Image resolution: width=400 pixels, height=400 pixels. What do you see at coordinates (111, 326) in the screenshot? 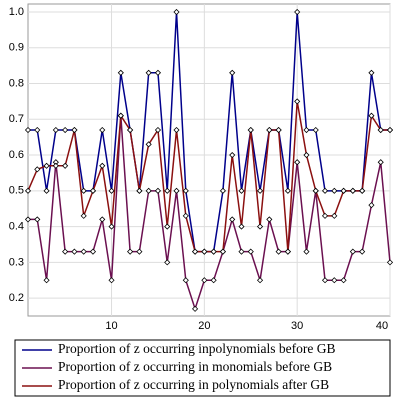
I see `x-tick-label: 10` at bounding box center [111, 326].